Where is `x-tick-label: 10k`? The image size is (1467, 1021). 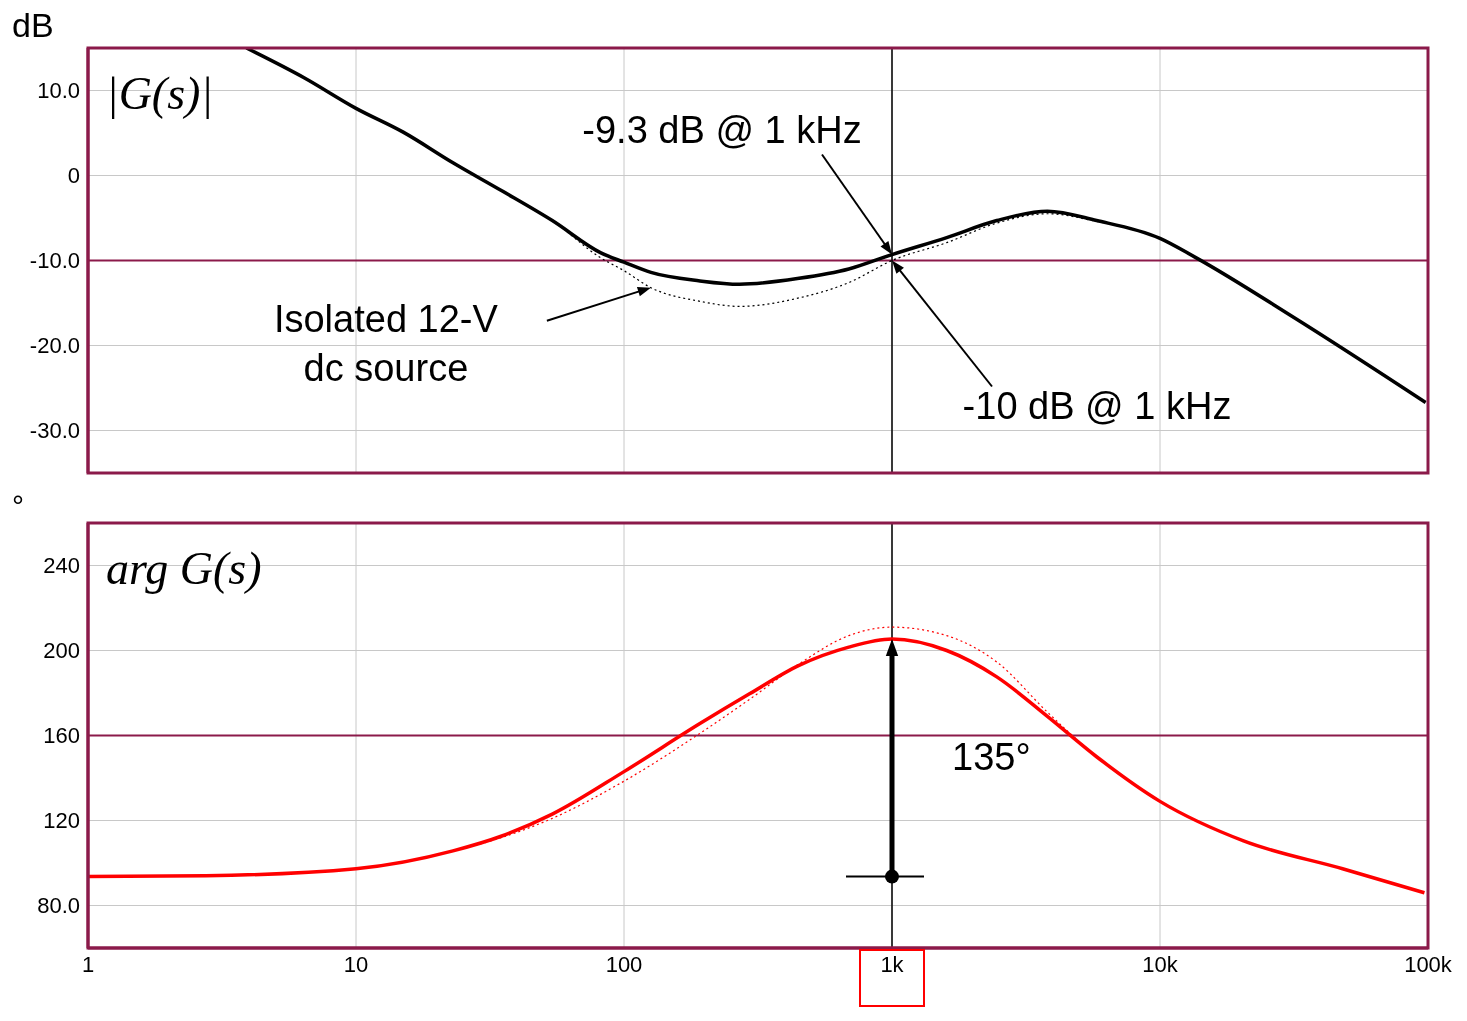
x-tick-label: 10k is located at coordinates (1160, 964).